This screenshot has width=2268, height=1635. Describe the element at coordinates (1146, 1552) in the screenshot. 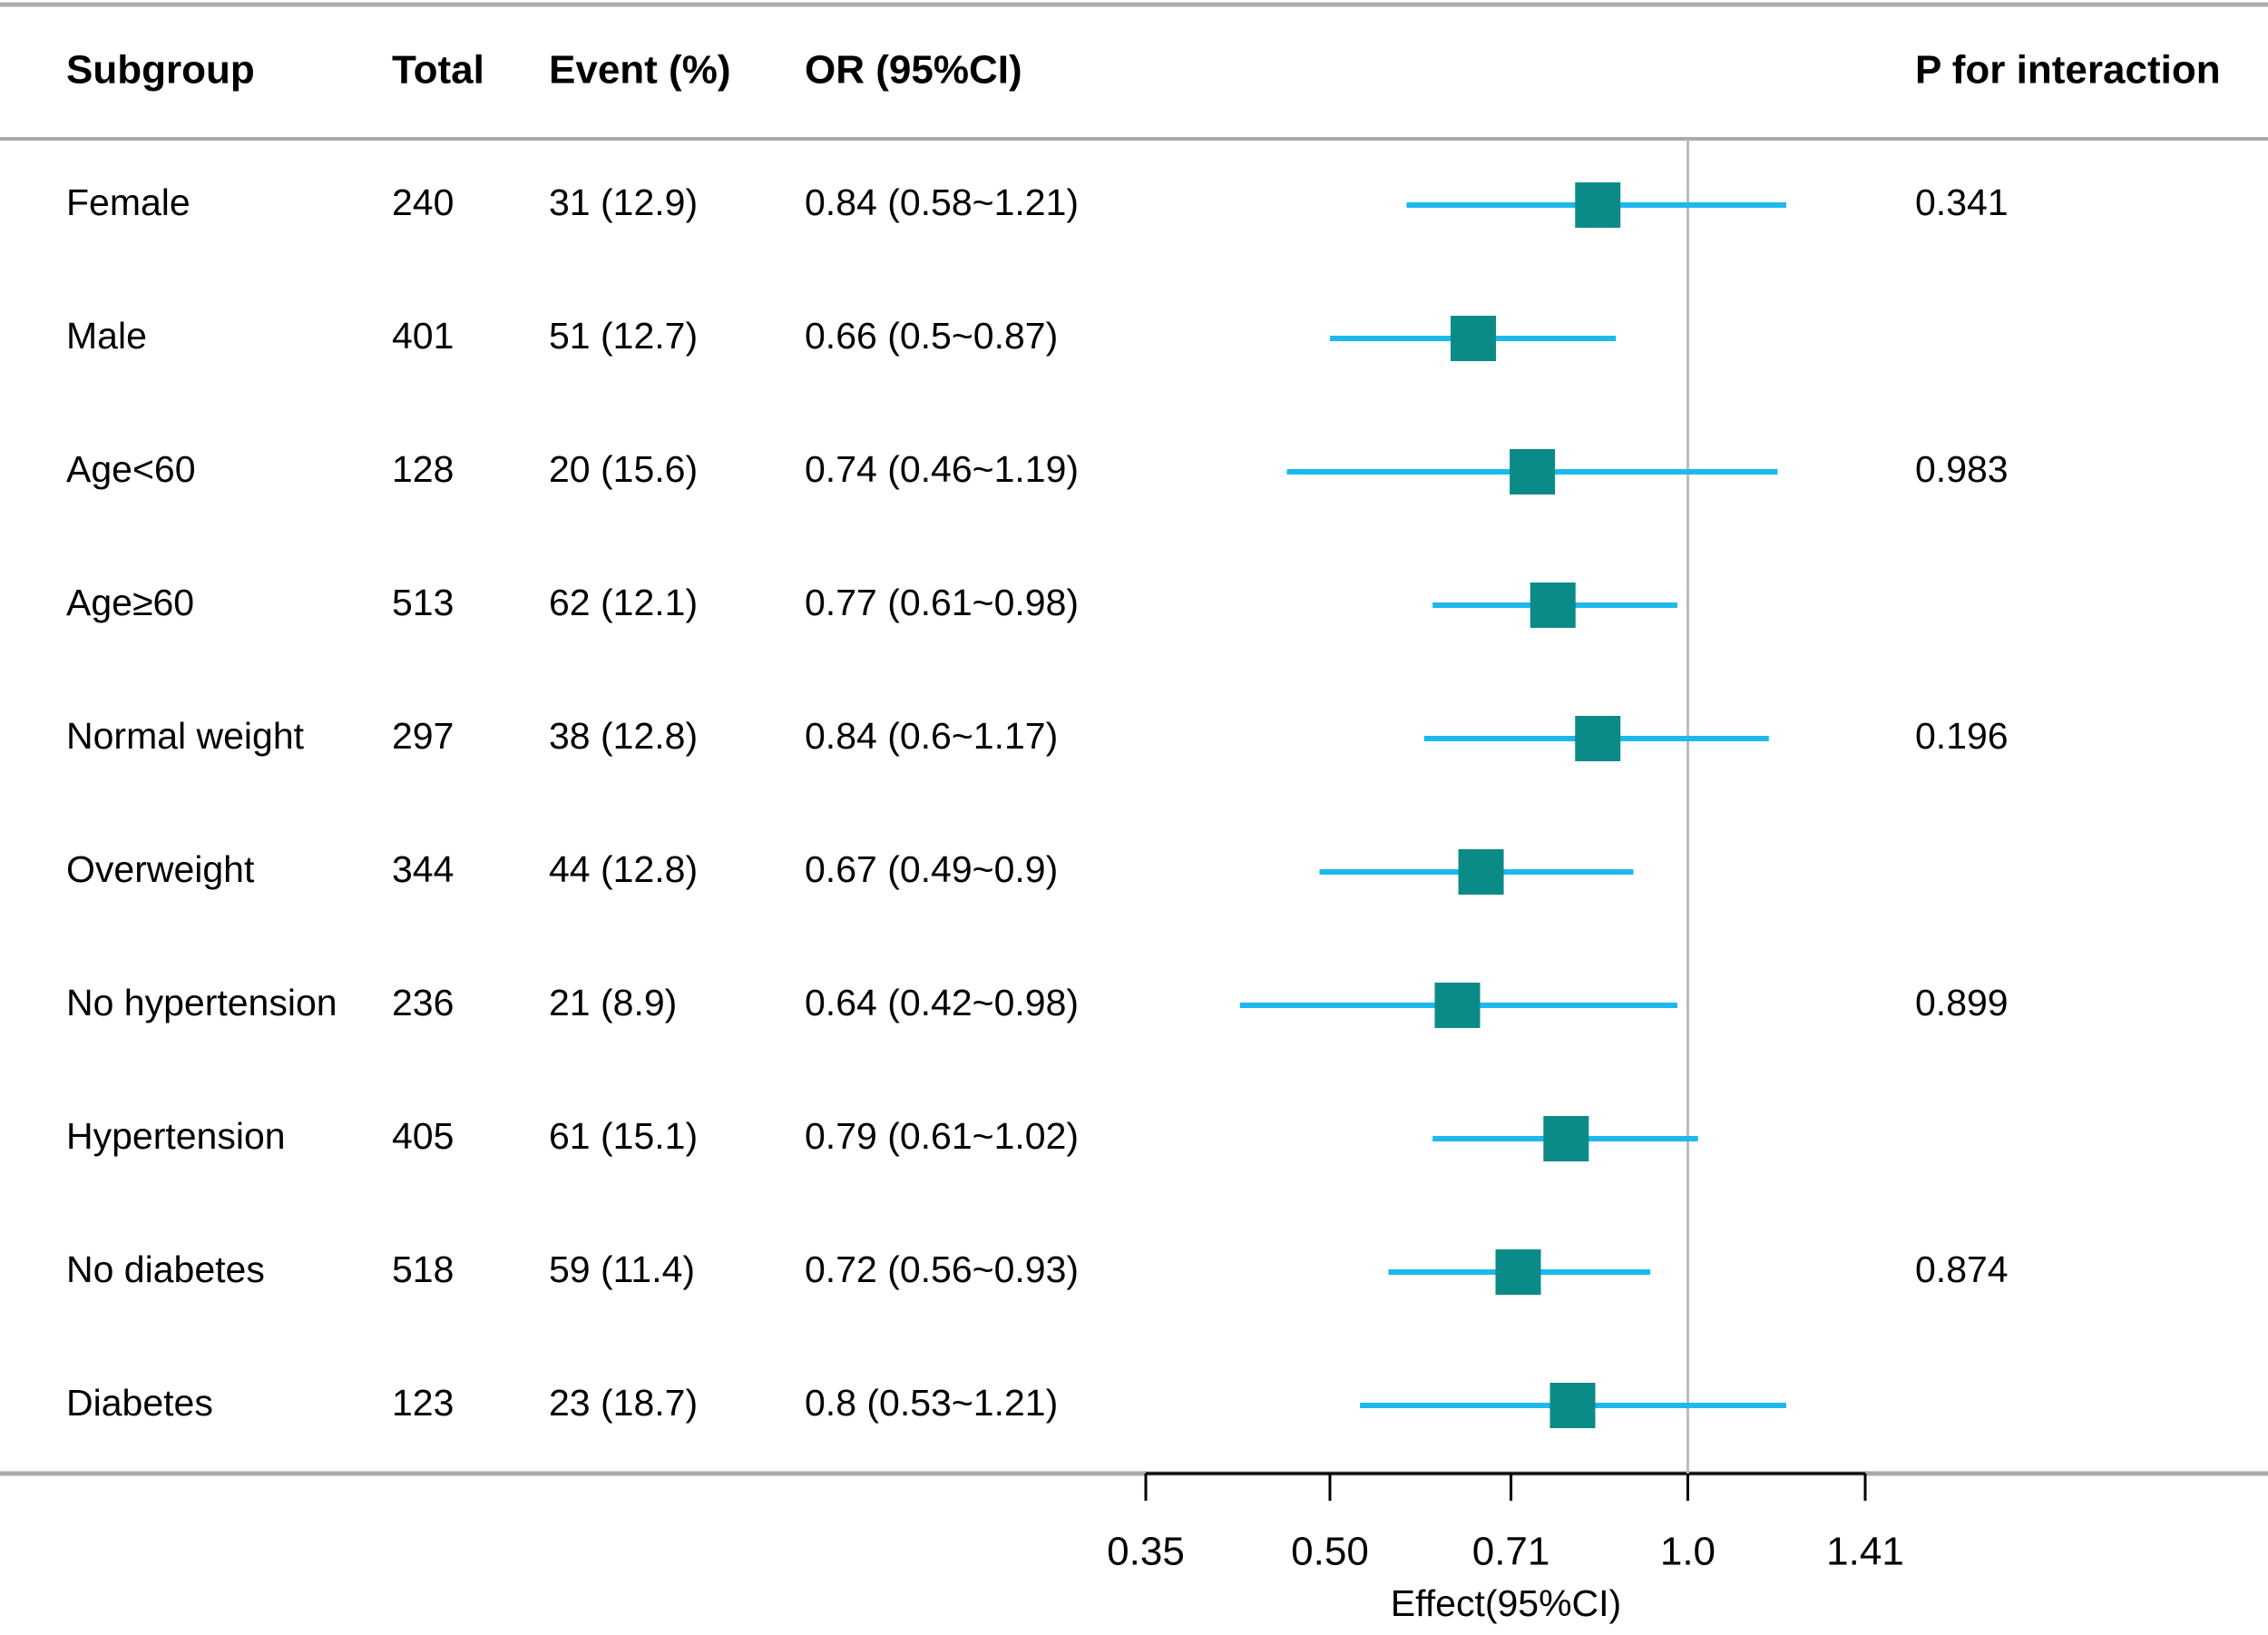

I see `x-tick-label: 0.35` at that location.